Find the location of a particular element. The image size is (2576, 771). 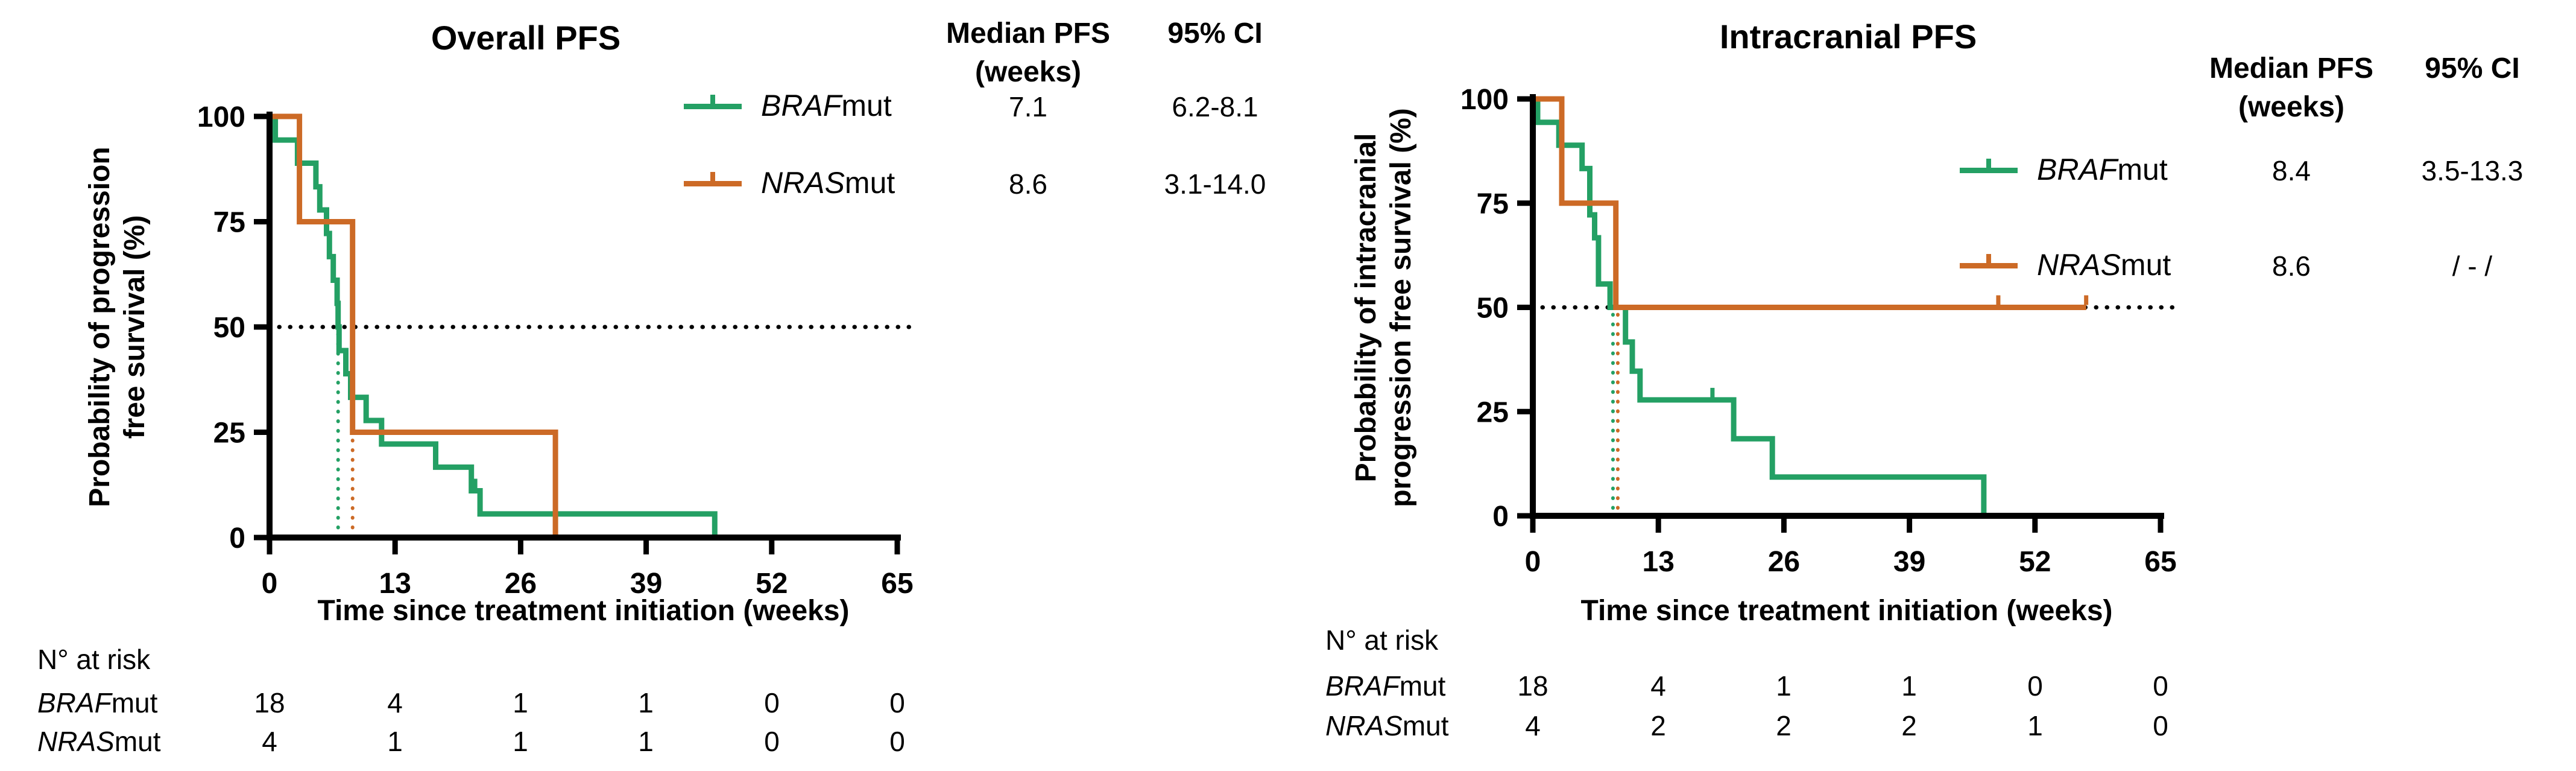

y-axis-label-line1: Probability of progression is located at coordinates (100, 327).